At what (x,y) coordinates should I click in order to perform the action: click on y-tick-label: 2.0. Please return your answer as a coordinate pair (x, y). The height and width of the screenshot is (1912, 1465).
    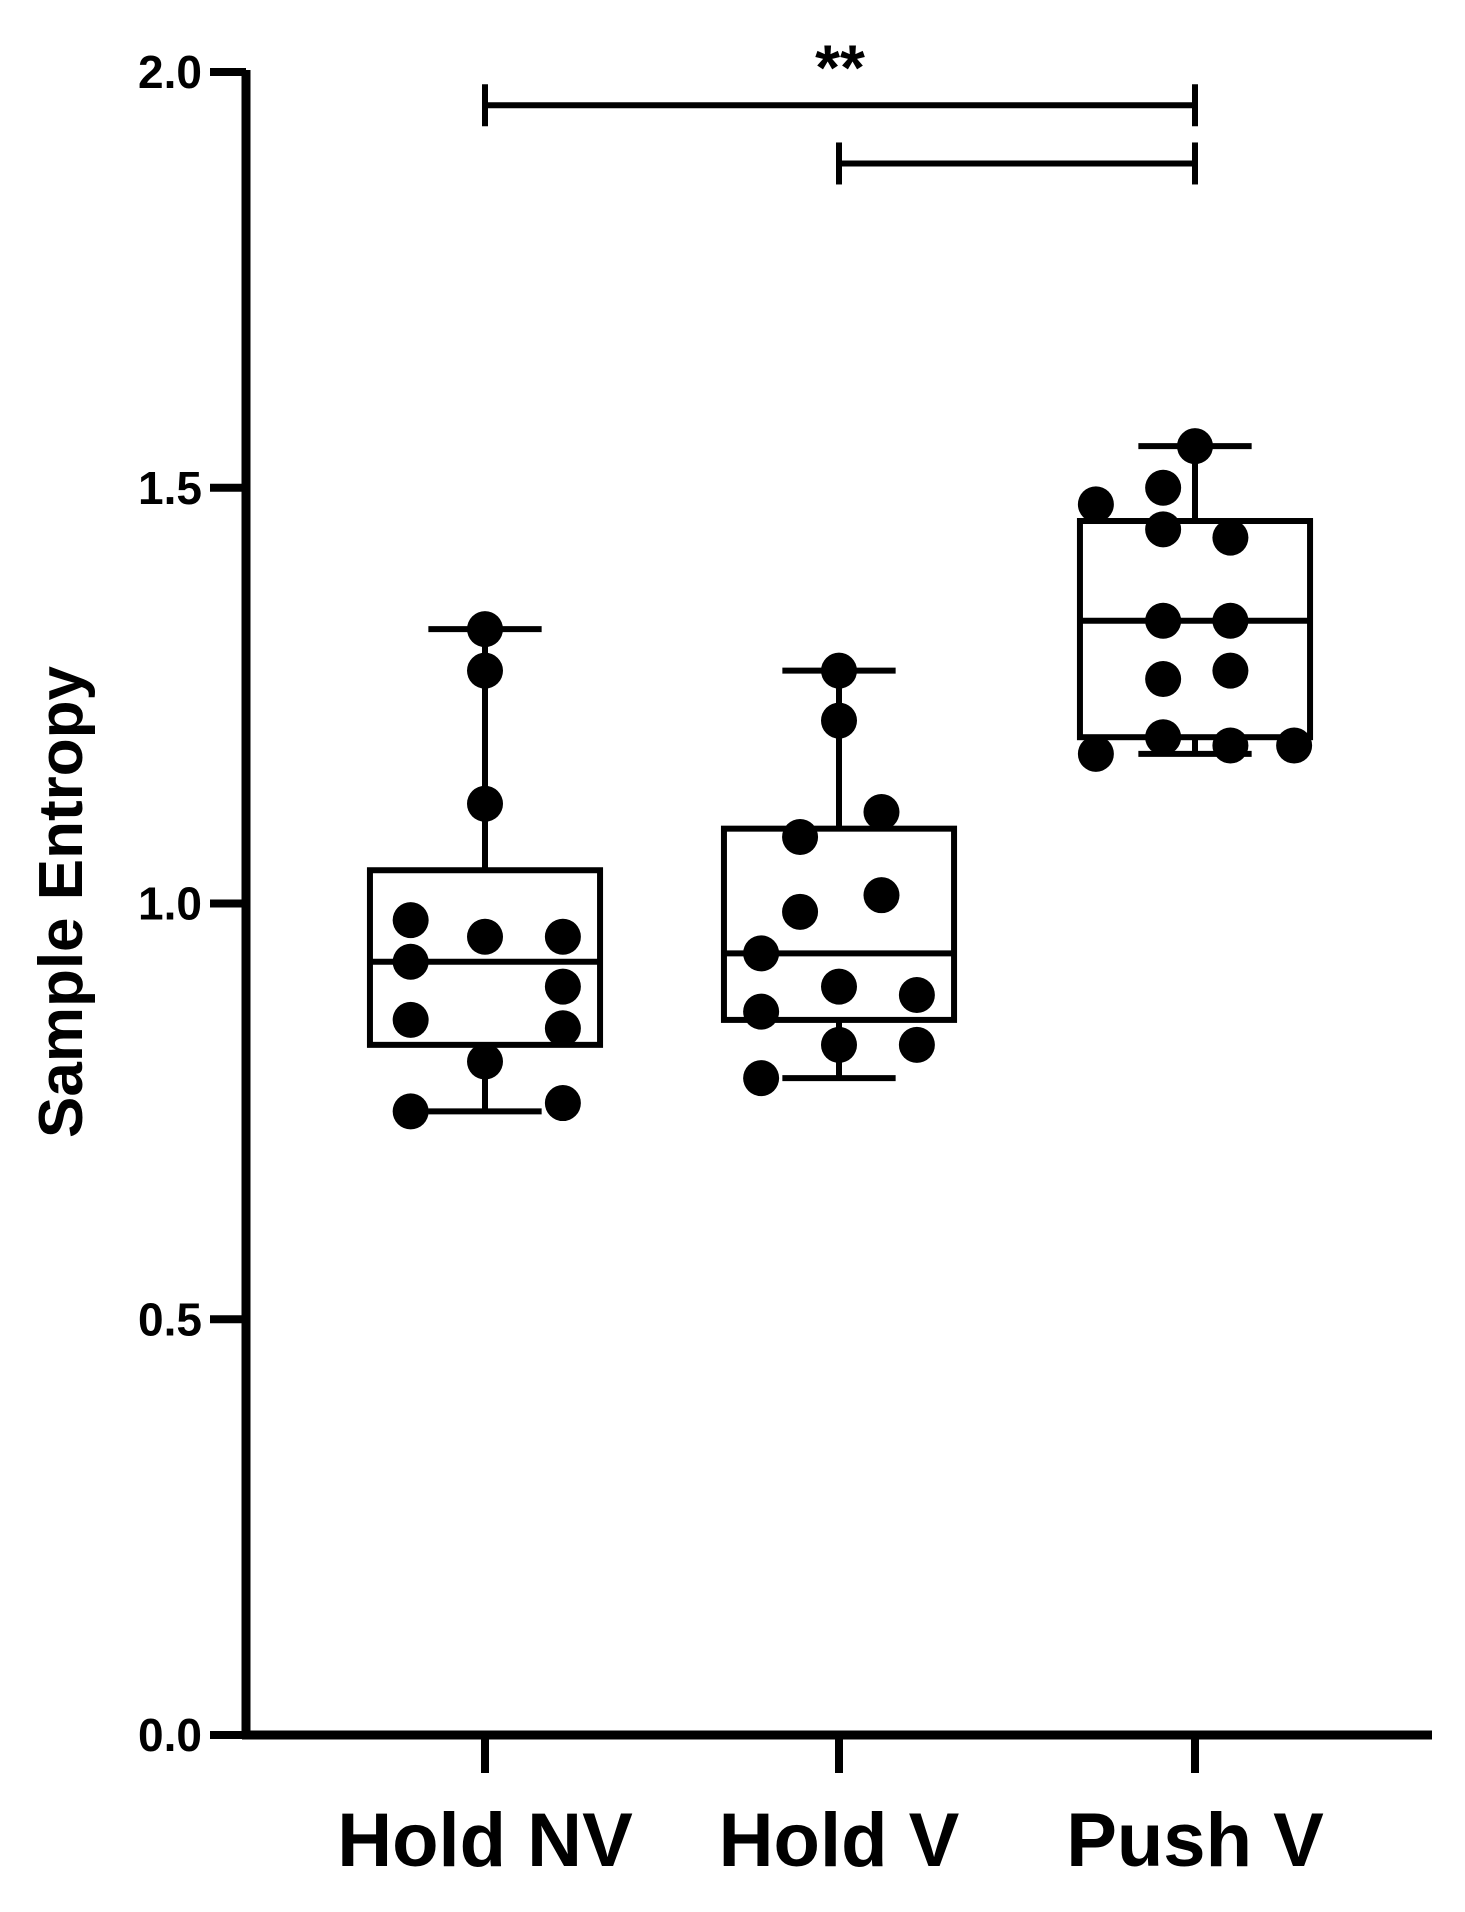
    Looking at the image, I should click on (170, 72).